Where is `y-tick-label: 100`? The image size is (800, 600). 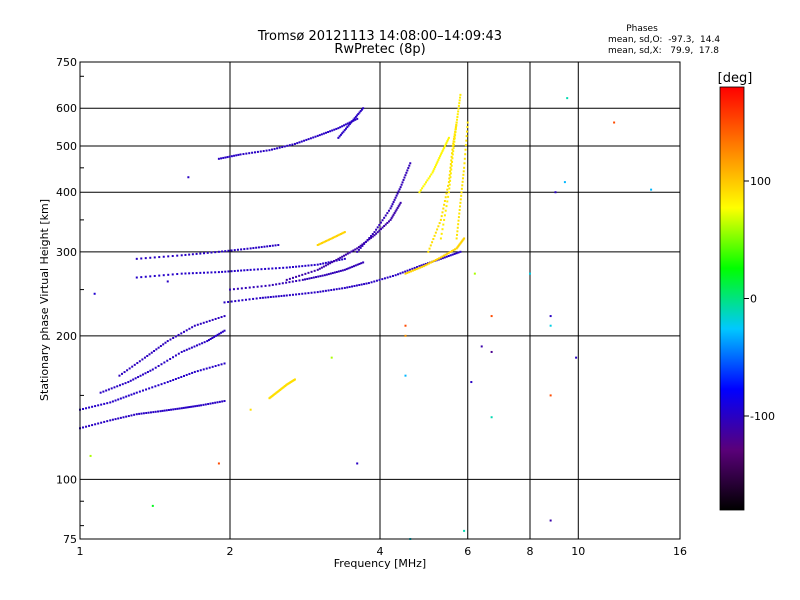 y-tick-label: 100 is located at coordinates (66, 479).